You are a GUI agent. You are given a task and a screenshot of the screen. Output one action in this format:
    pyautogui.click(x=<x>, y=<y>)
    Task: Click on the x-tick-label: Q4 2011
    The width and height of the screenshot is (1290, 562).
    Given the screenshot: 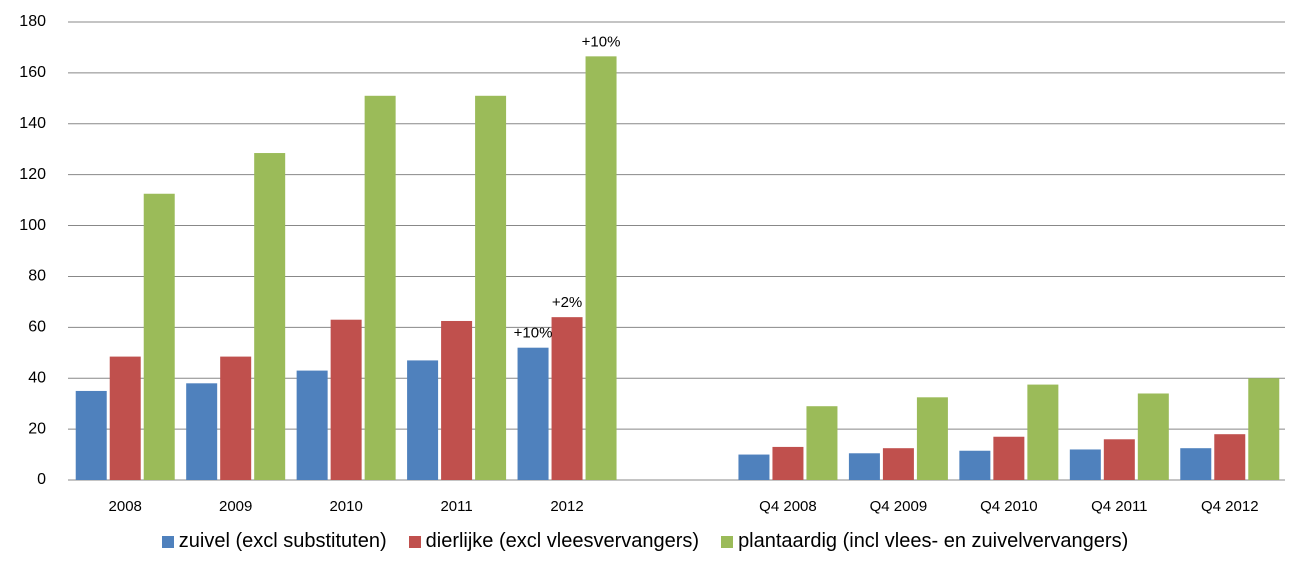 What is the action you would take?
    pyautogui.click(x=1119, y=506)
    